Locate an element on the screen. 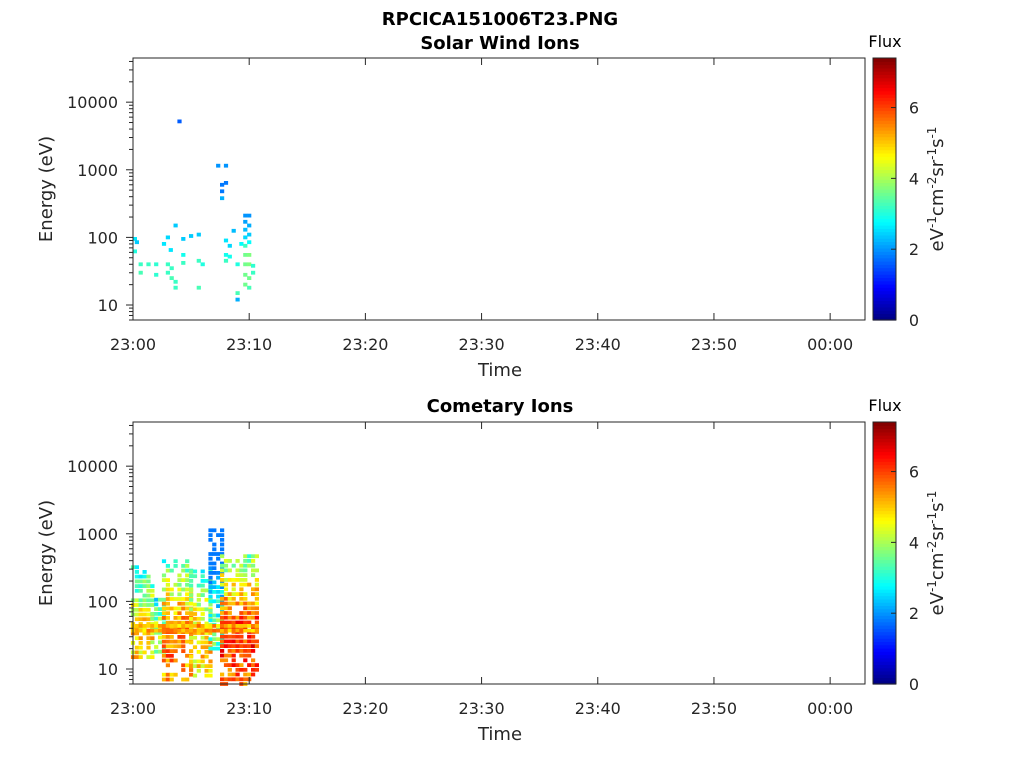 The height and width of the screenshot is (768, 1024). solar-wind-xlabel: Time is located at coordinates (499, 370).